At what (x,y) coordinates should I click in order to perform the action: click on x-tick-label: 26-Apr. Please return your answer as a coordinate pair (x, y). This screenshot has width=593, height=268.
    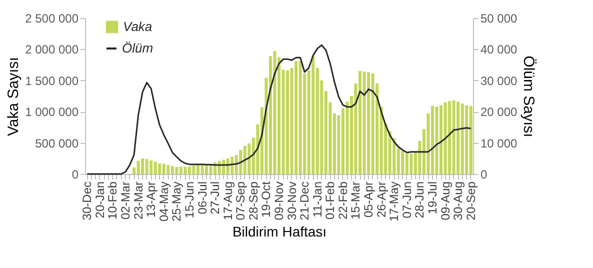
    Looking at the image, I should click on (381, 200).